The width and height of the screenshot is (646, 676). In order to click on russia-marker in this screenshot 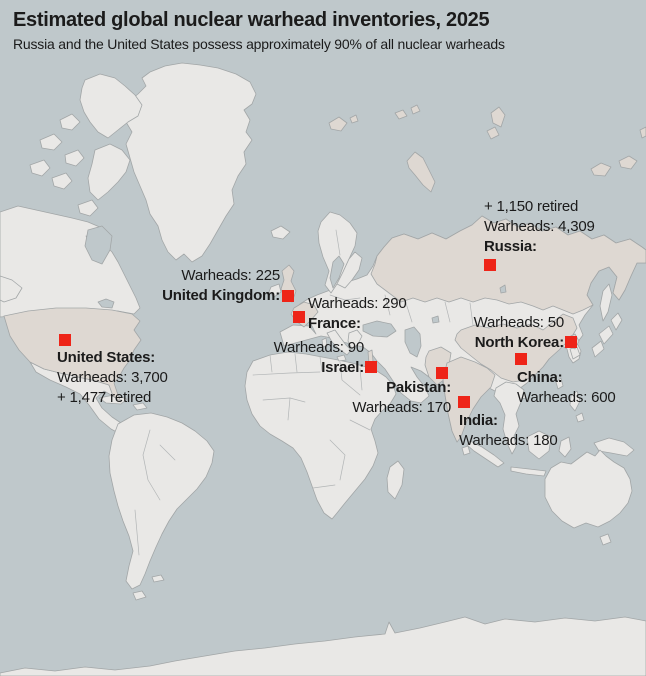, I will do `click(490, 265)`.